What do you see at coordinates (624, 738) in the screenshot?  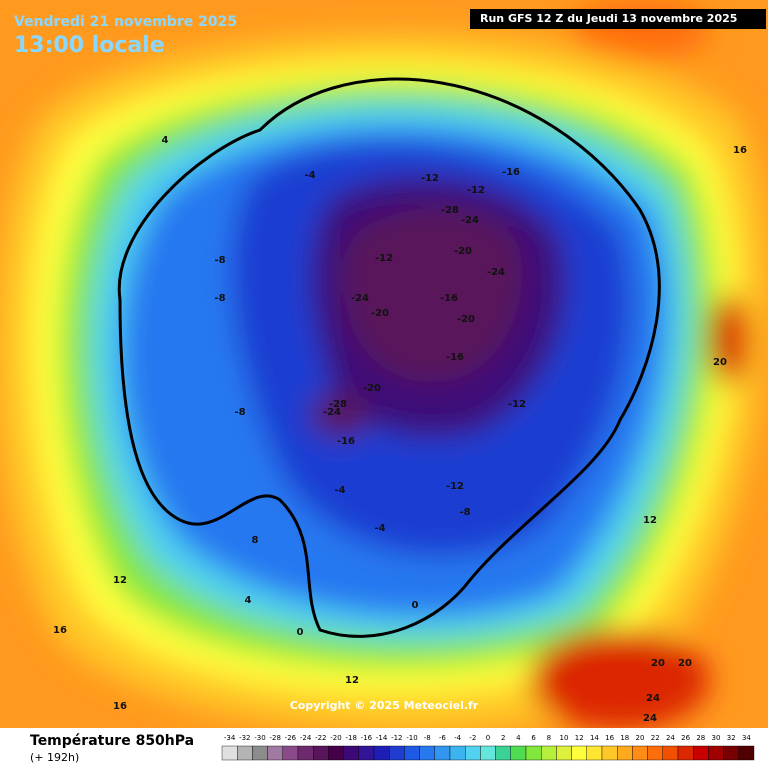 I see `scale-label: 18` at bounding box center [624, 738].